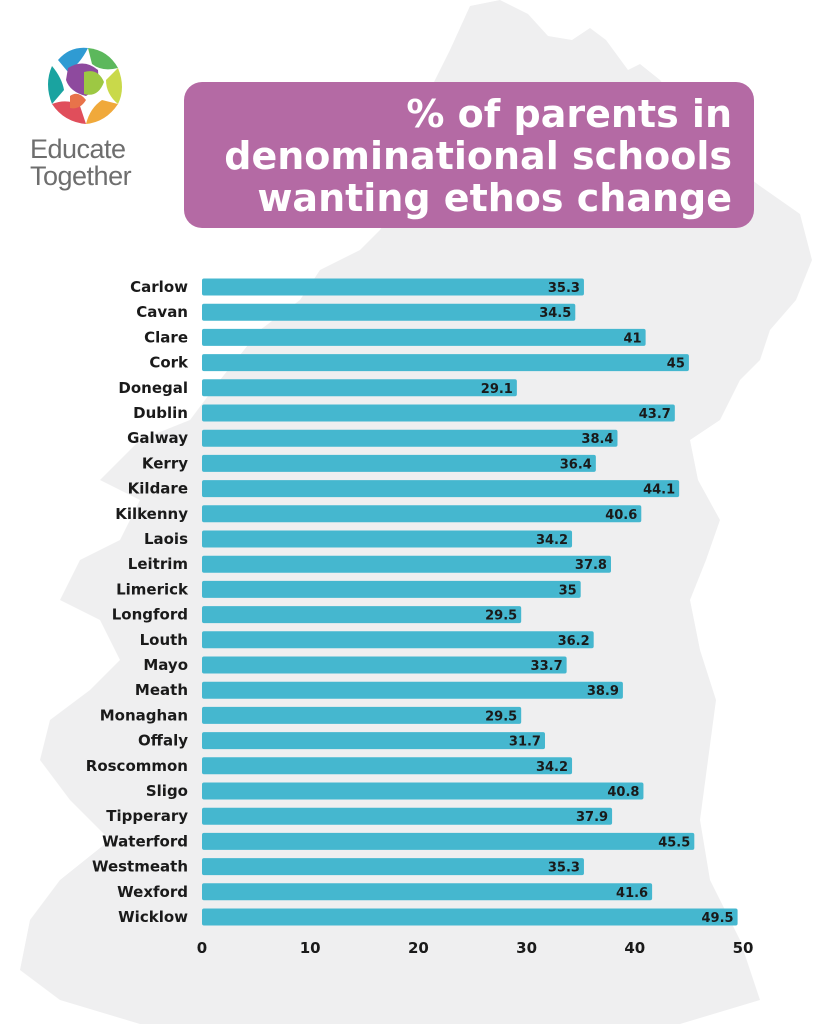  Describe the element at coordinates (163, 741) in the screenshot. I see `category-label-offaly: Offaly` at that location.